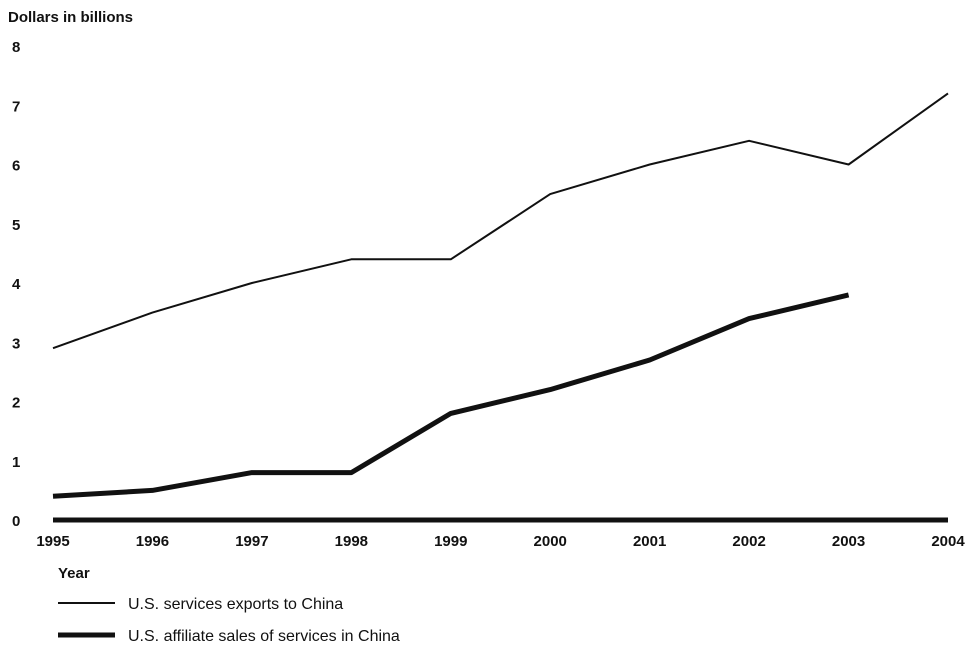 The height and width of the screenshot is (649, 980). Describe the element at coordinates (16, 403) in the screenshot. I see `y-tick-label: 2` at that location.